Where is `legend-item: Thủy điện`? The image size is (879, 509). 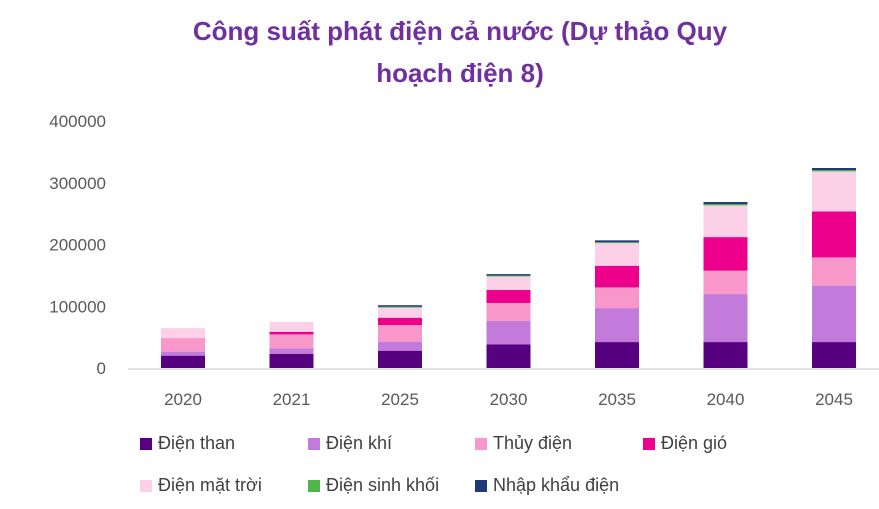 legend-item: Thủy điện is located at coordinates (523, 443).